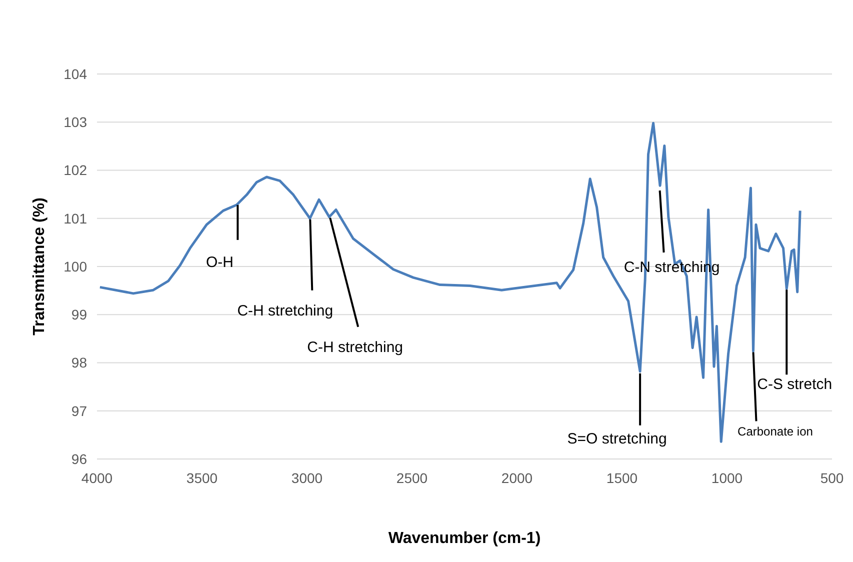 The width and height of the screenshot is (853, 562). What do you see at coordinates (79, 314) in the screenshot?
I see `y-tick-label: 99` at bounding box center [79, 314].